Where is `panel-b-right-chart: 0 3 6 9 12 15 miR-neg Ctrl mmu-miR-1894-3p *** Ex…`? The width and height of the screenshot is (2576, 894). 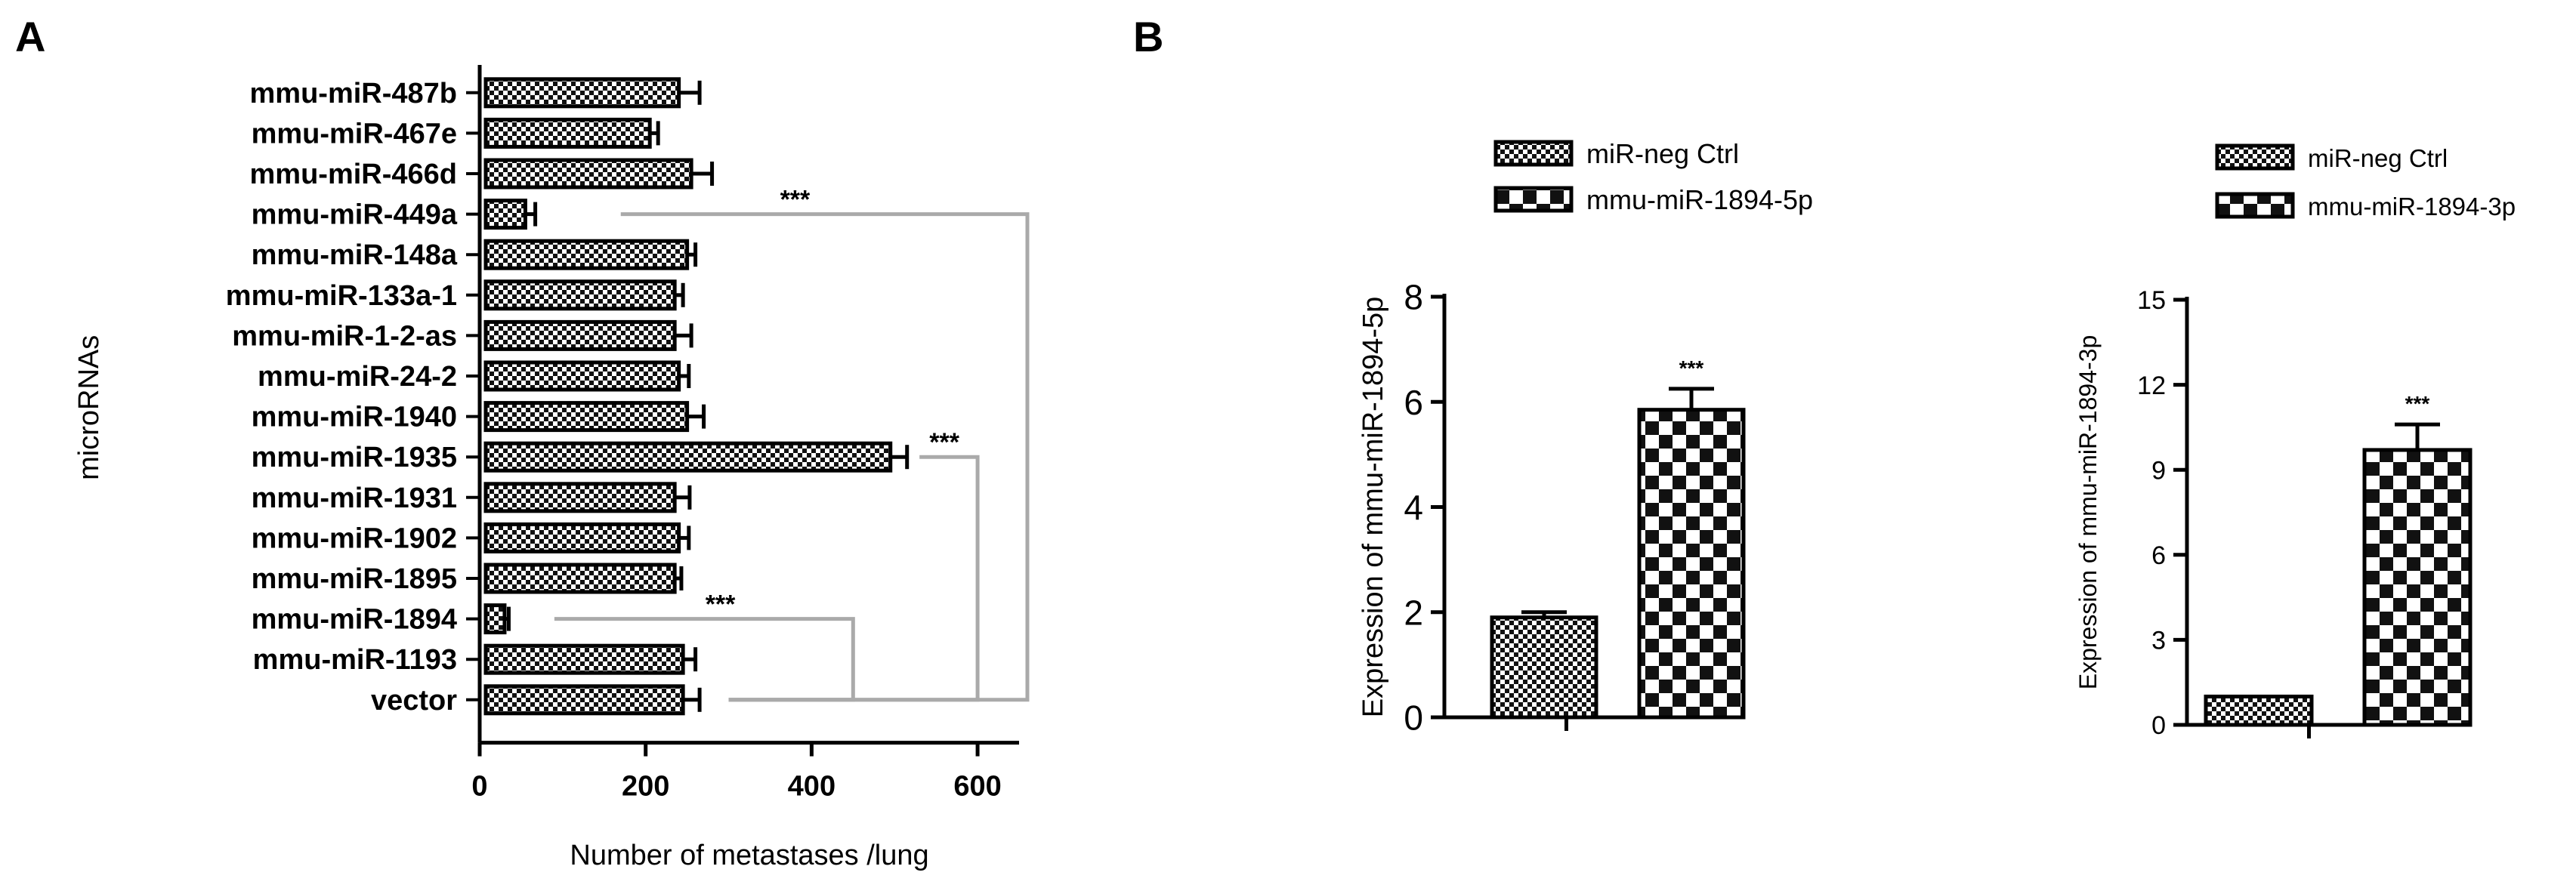
panel-b-right-chart: 0 3 6 9 12 15 miR-neg Ctrl mmu-miR-1894-3p *** Ex… is located at coordinates (2295, 441).